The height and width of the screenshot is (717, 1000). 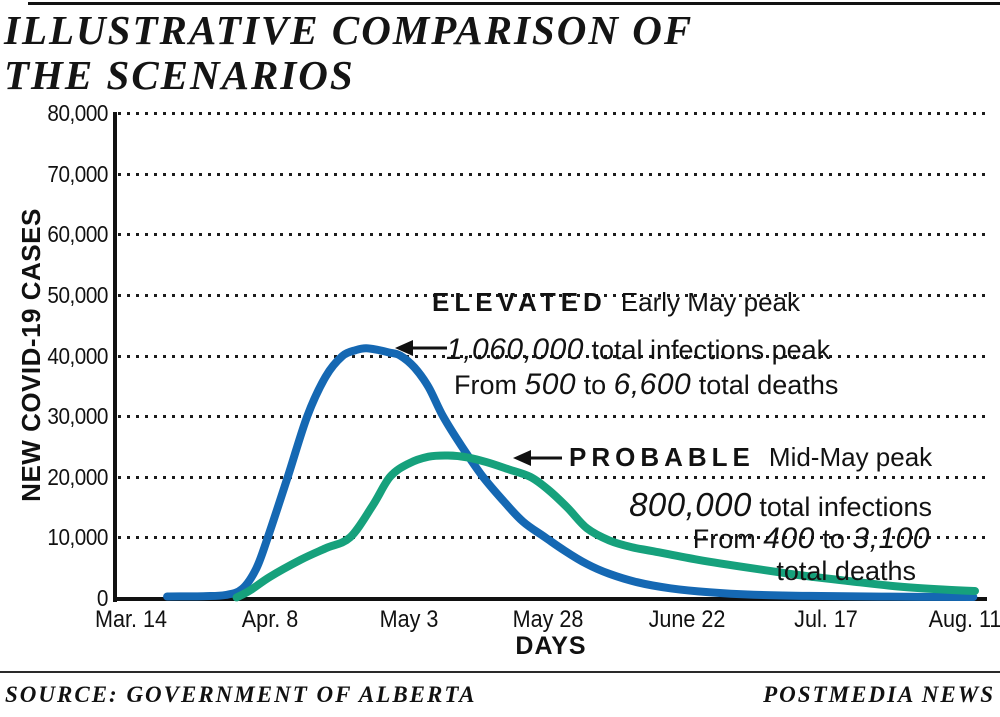 What do you see at coordinates (77, 294) in the screenshot?
I see `y-tick-label: 50,000` at bounding box center [77, 294].